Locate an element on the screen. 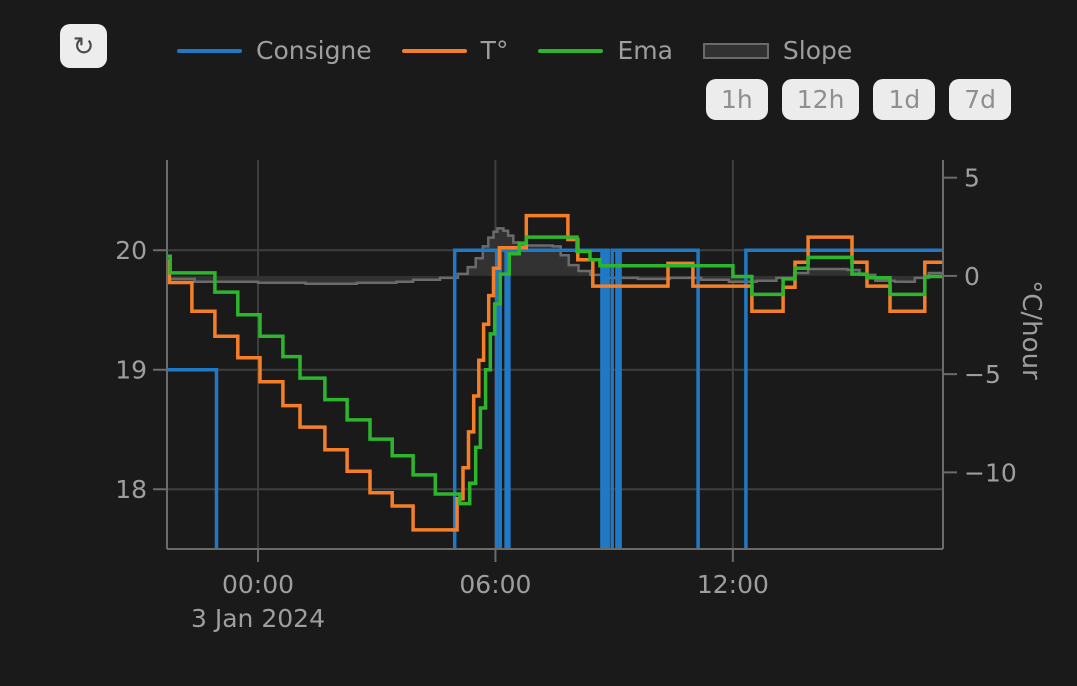 The width and height of the screenshot is (1077, 686). legend: Consigne T° Ema Slope is located at coordinates (514, 50).